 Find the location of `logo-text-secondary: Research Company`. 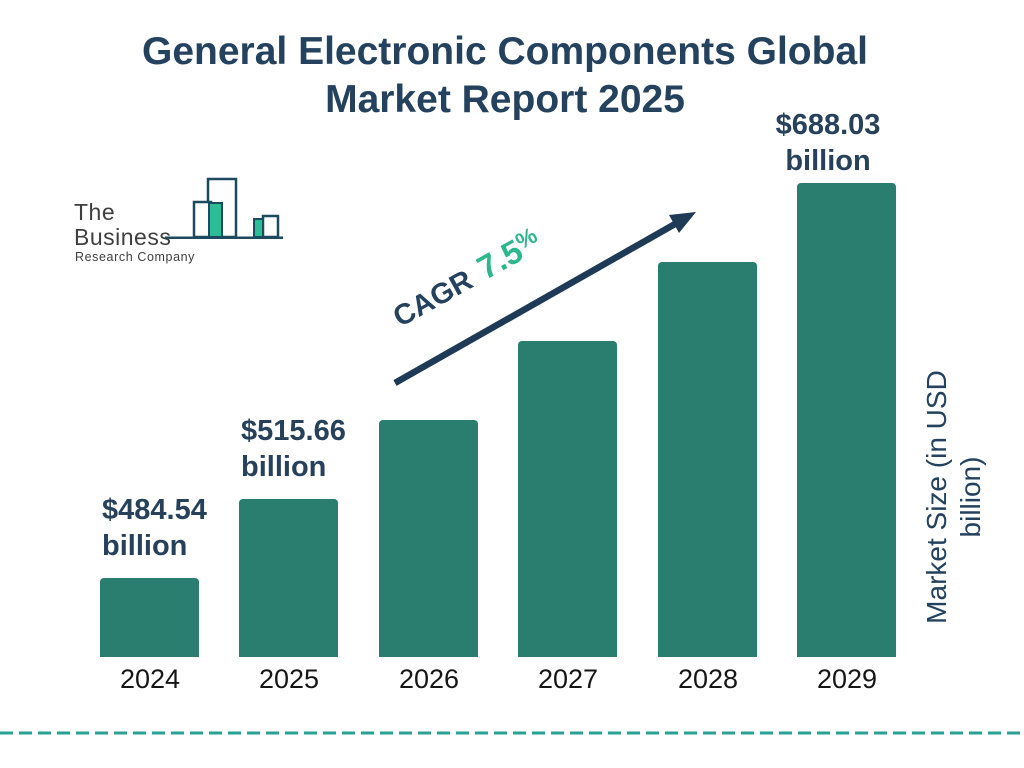

logo-text-secondary: Research Company is located at coordinates (135, 257).